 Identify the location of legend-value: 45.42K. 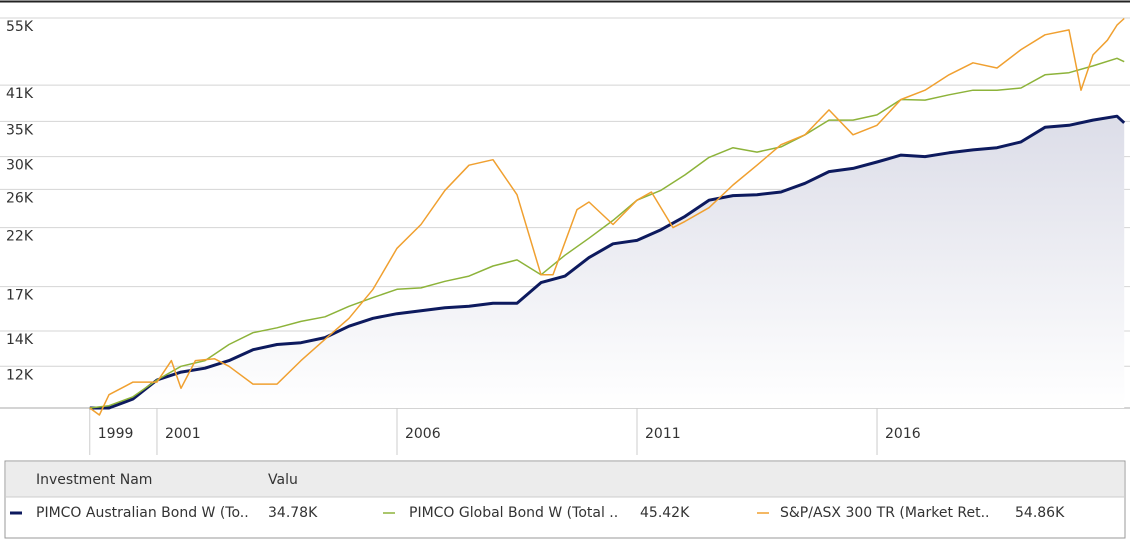
(665, 513).